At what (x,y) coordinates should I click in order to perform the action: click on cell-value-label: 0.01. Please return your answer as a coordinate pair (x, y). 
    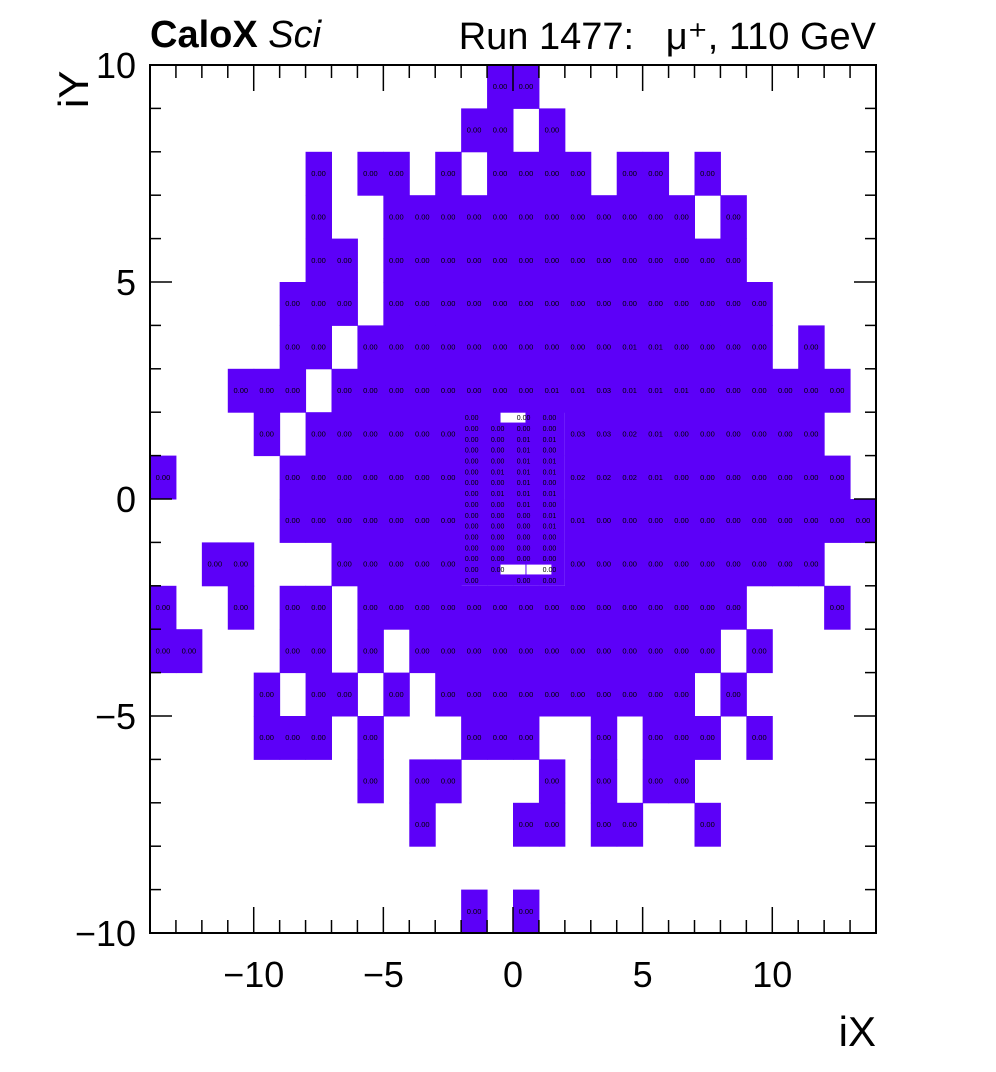
    Looking at the image, I should click on (578, 520).